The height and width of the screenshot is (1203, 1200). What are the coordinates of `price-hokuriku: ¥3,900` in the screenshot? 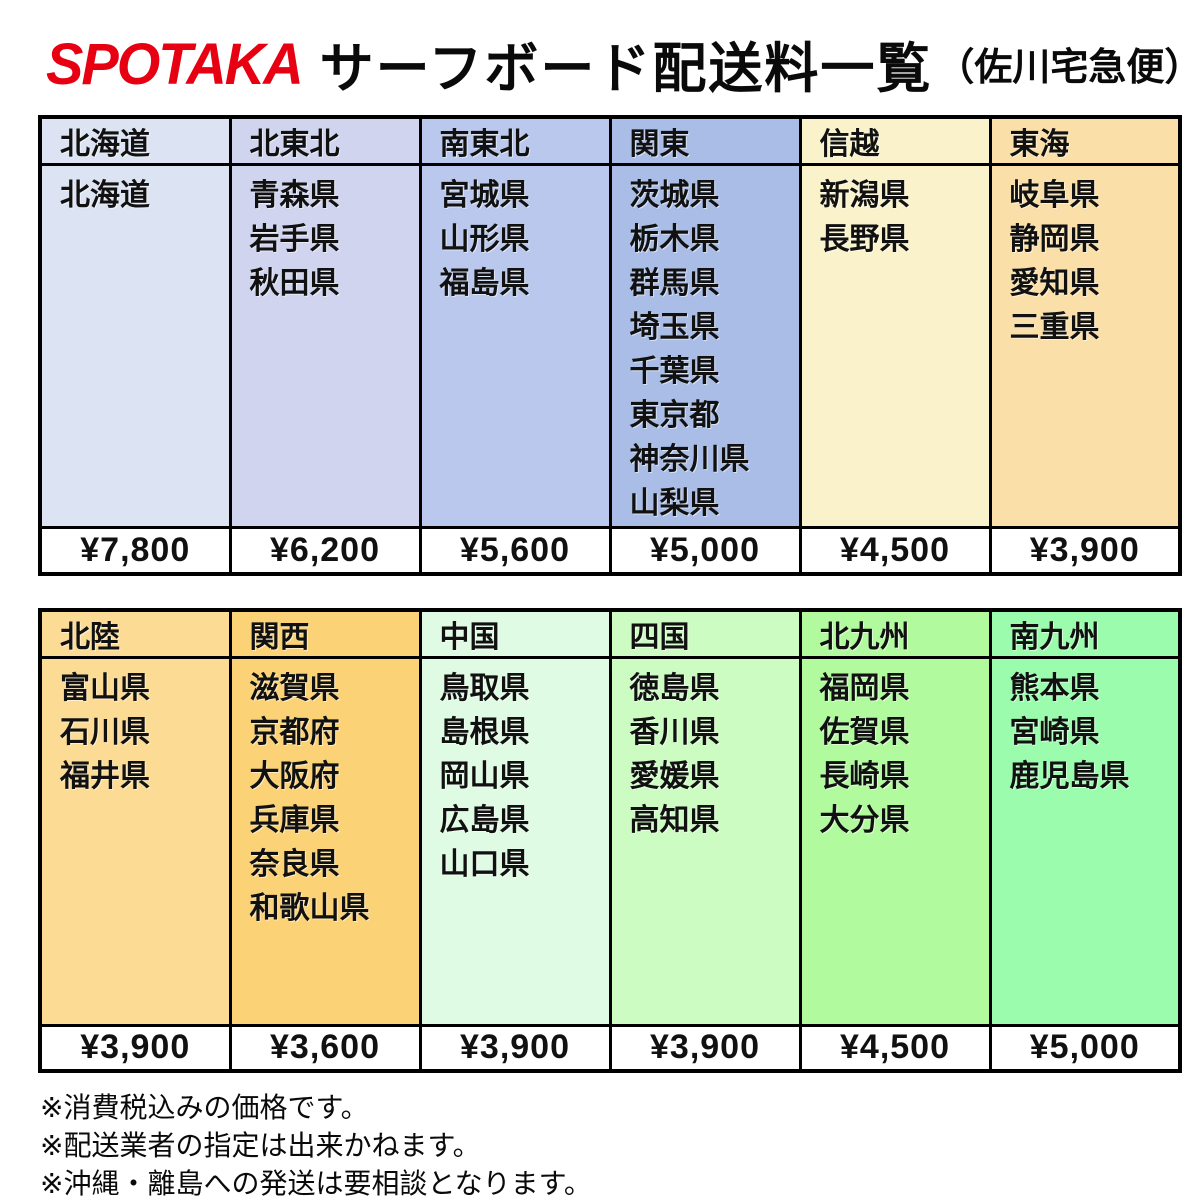 It's located at (135, 1048).